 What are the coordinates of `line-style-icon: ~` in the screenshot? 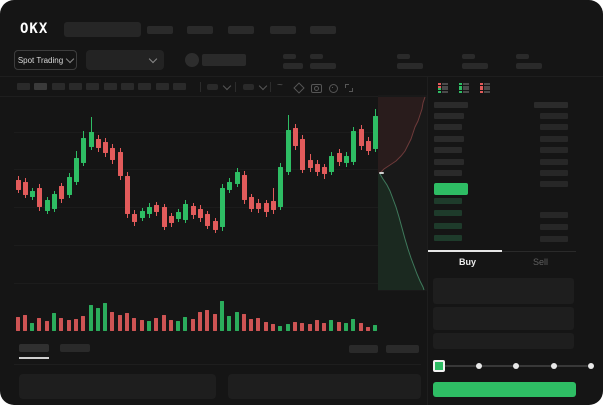 It's located at (280, 85).